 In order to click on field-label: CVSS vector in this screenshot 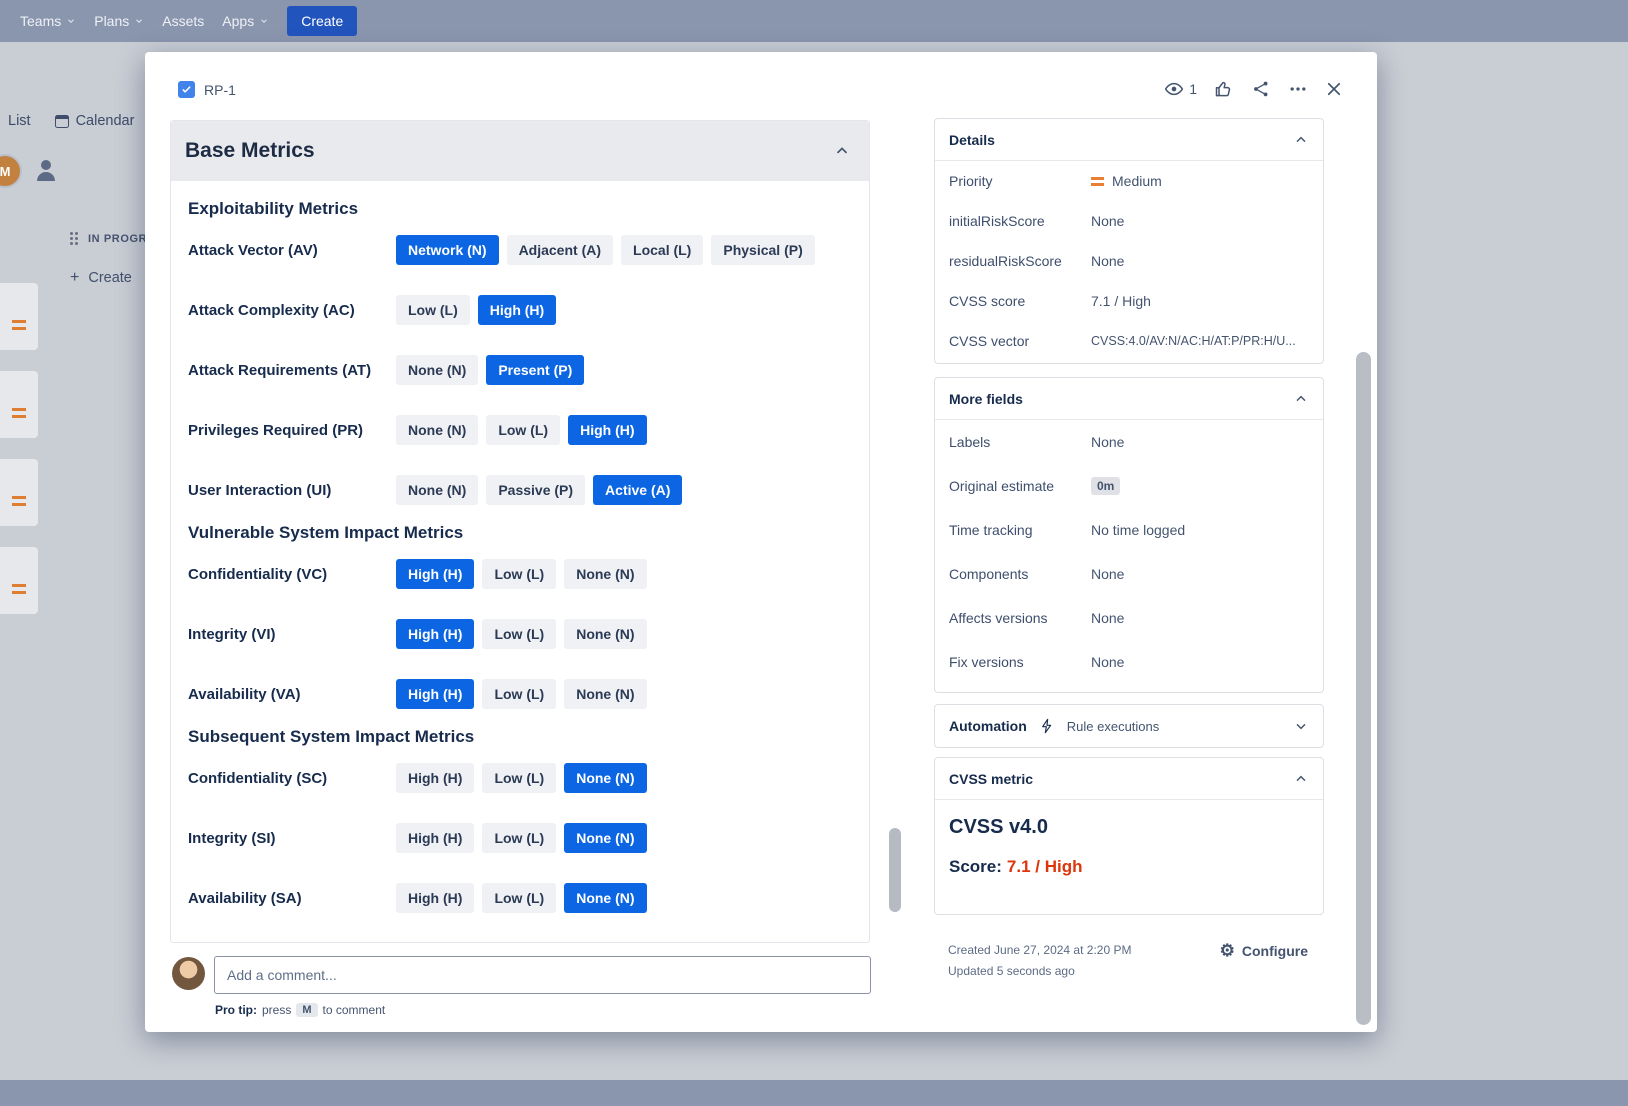, I will do `click(989, 341)`.